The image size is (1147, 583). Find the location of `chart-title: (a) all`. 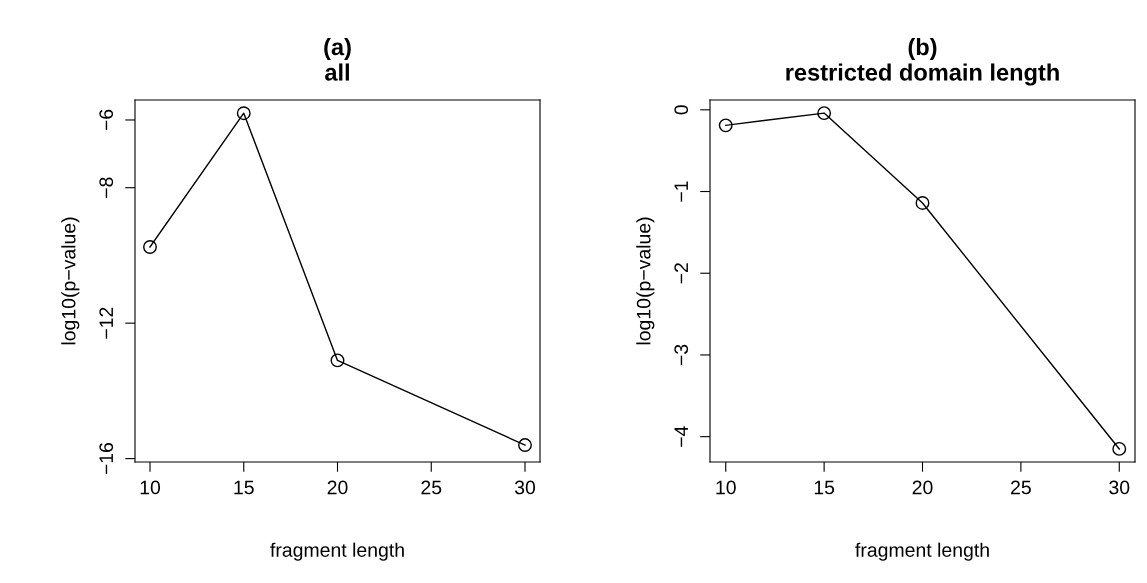

chart-title: (a) all is located at coordinates (337, 59).